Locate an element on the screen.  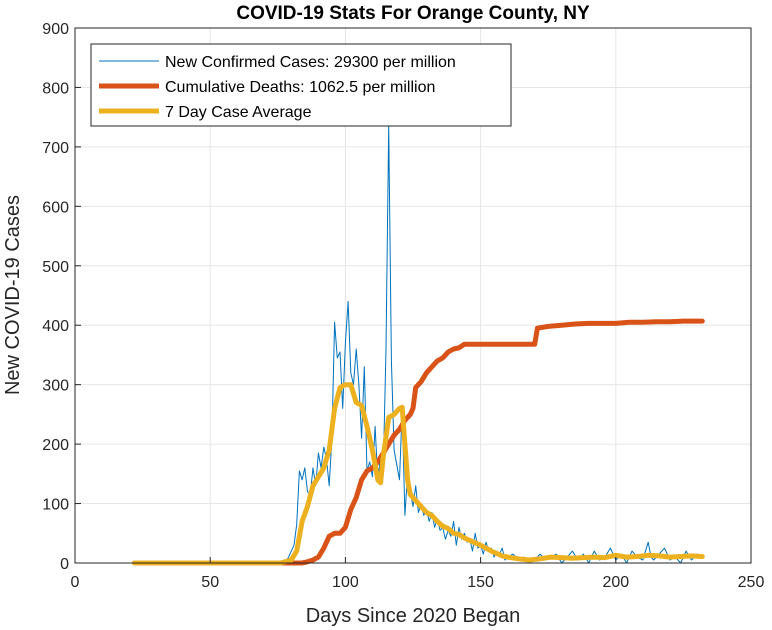
y-tick-label: 100 is located at coordinates (55, 505).